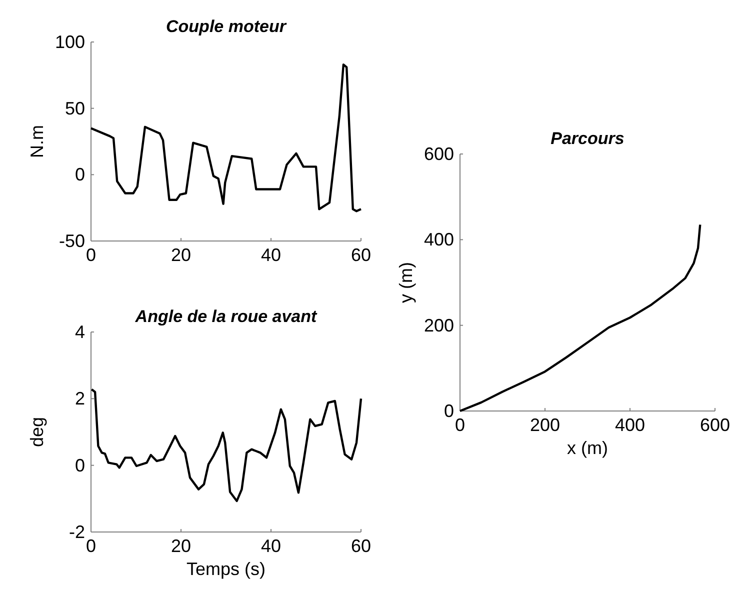 The height and width of the screenshot is (594, 738). What do you see at coordinates (226, 316) in the screenshot?
I see `chart-title: Angle de la roue avant` at bounding box center [226, 316].